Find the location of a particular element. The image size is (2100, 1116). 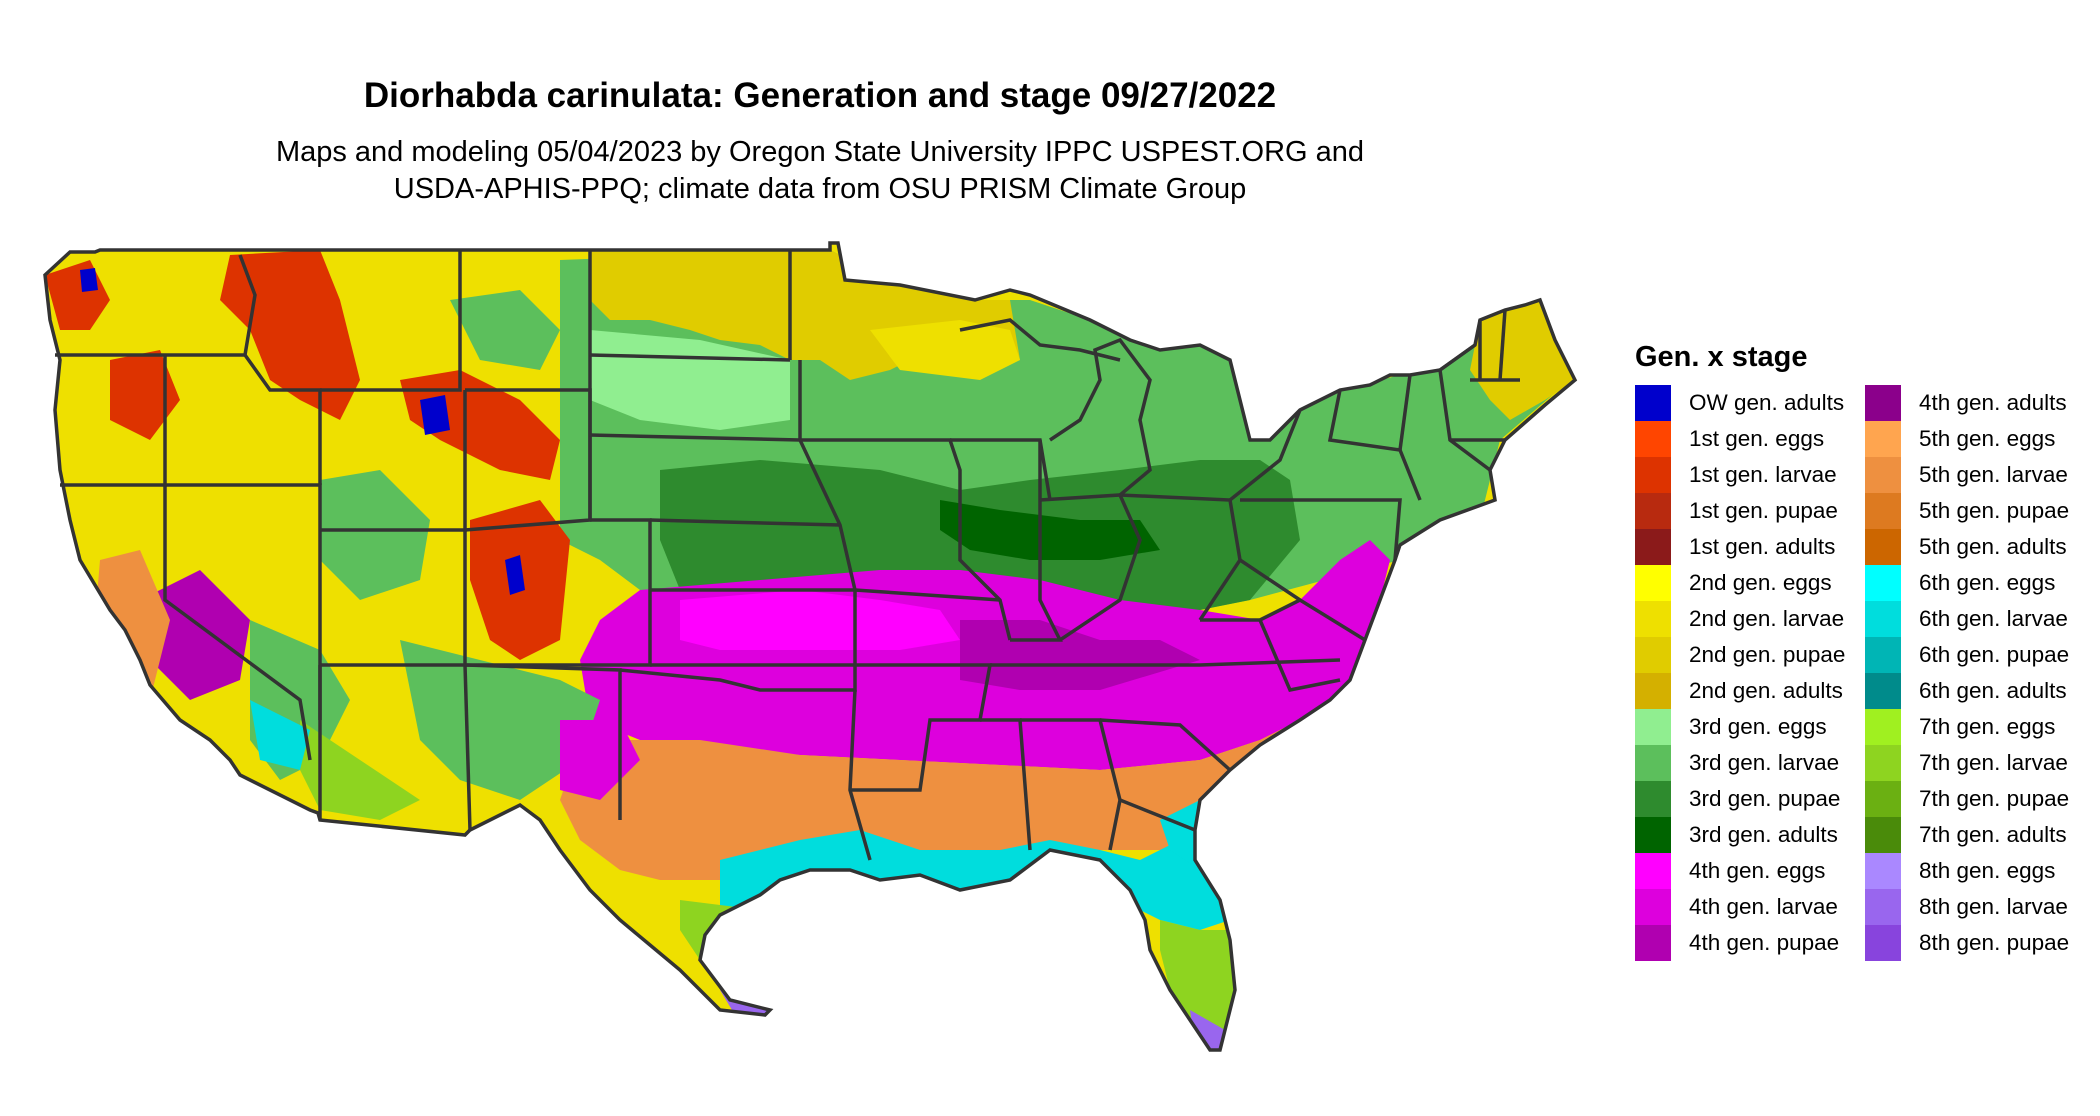

legend-item: 8th gen. eggs is located at coordinates (1967, 871).